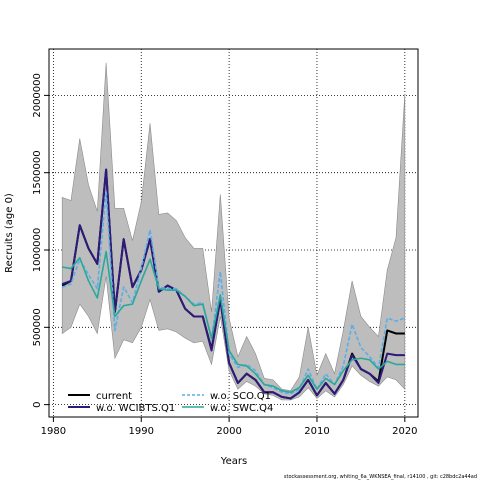 This screenshot has width=480, height=480. I want to click on y-tick-label-3: 1500000, so click(37, 172).